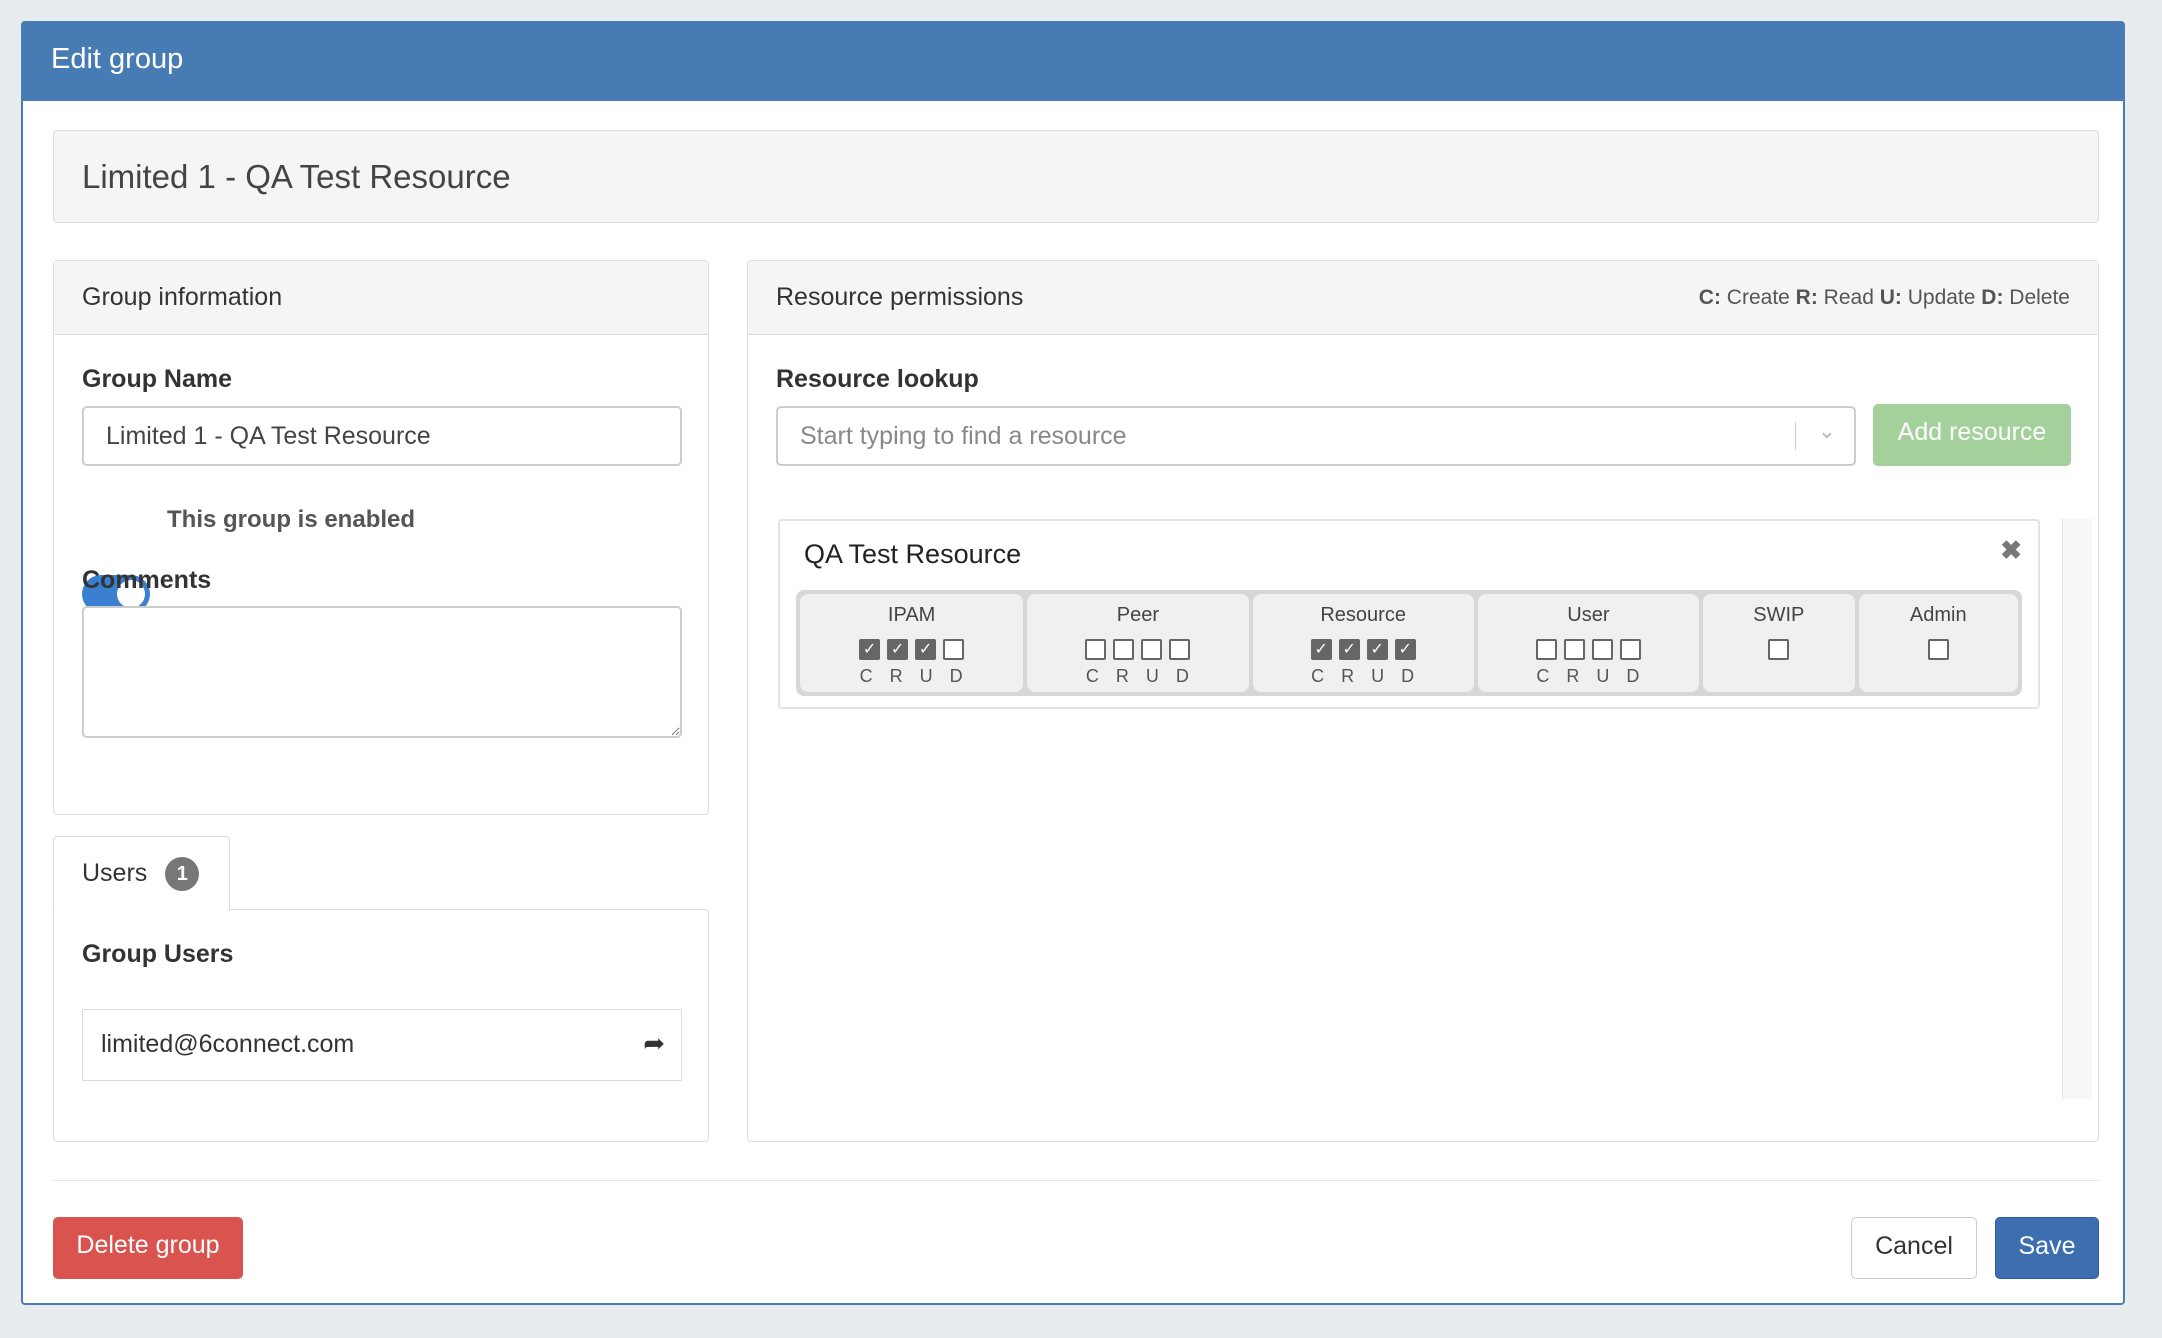  What do you see at coordinates (1914, 1248) in the screenshot?
I see `cancel-button: Cancel` at bounding box center [1914, 1248].